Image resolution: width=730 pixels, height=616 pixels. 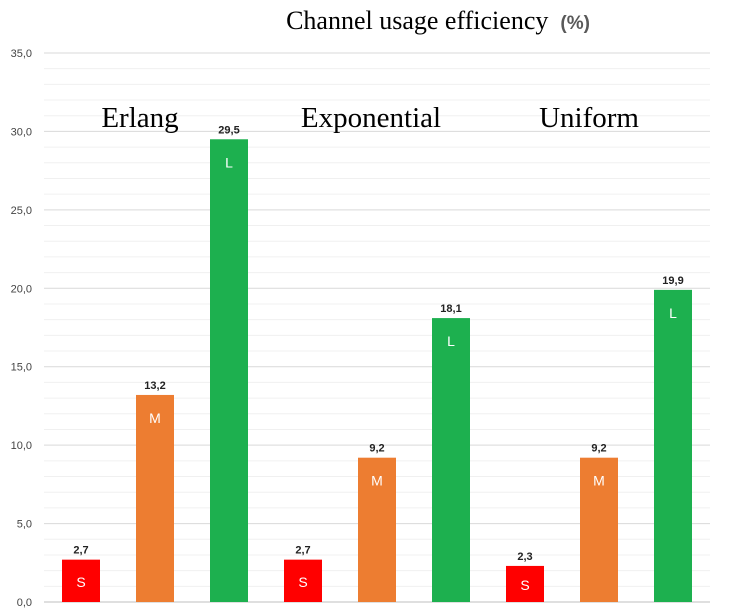 I want to click on group-label: Uniform, so click(x=589, y=118).